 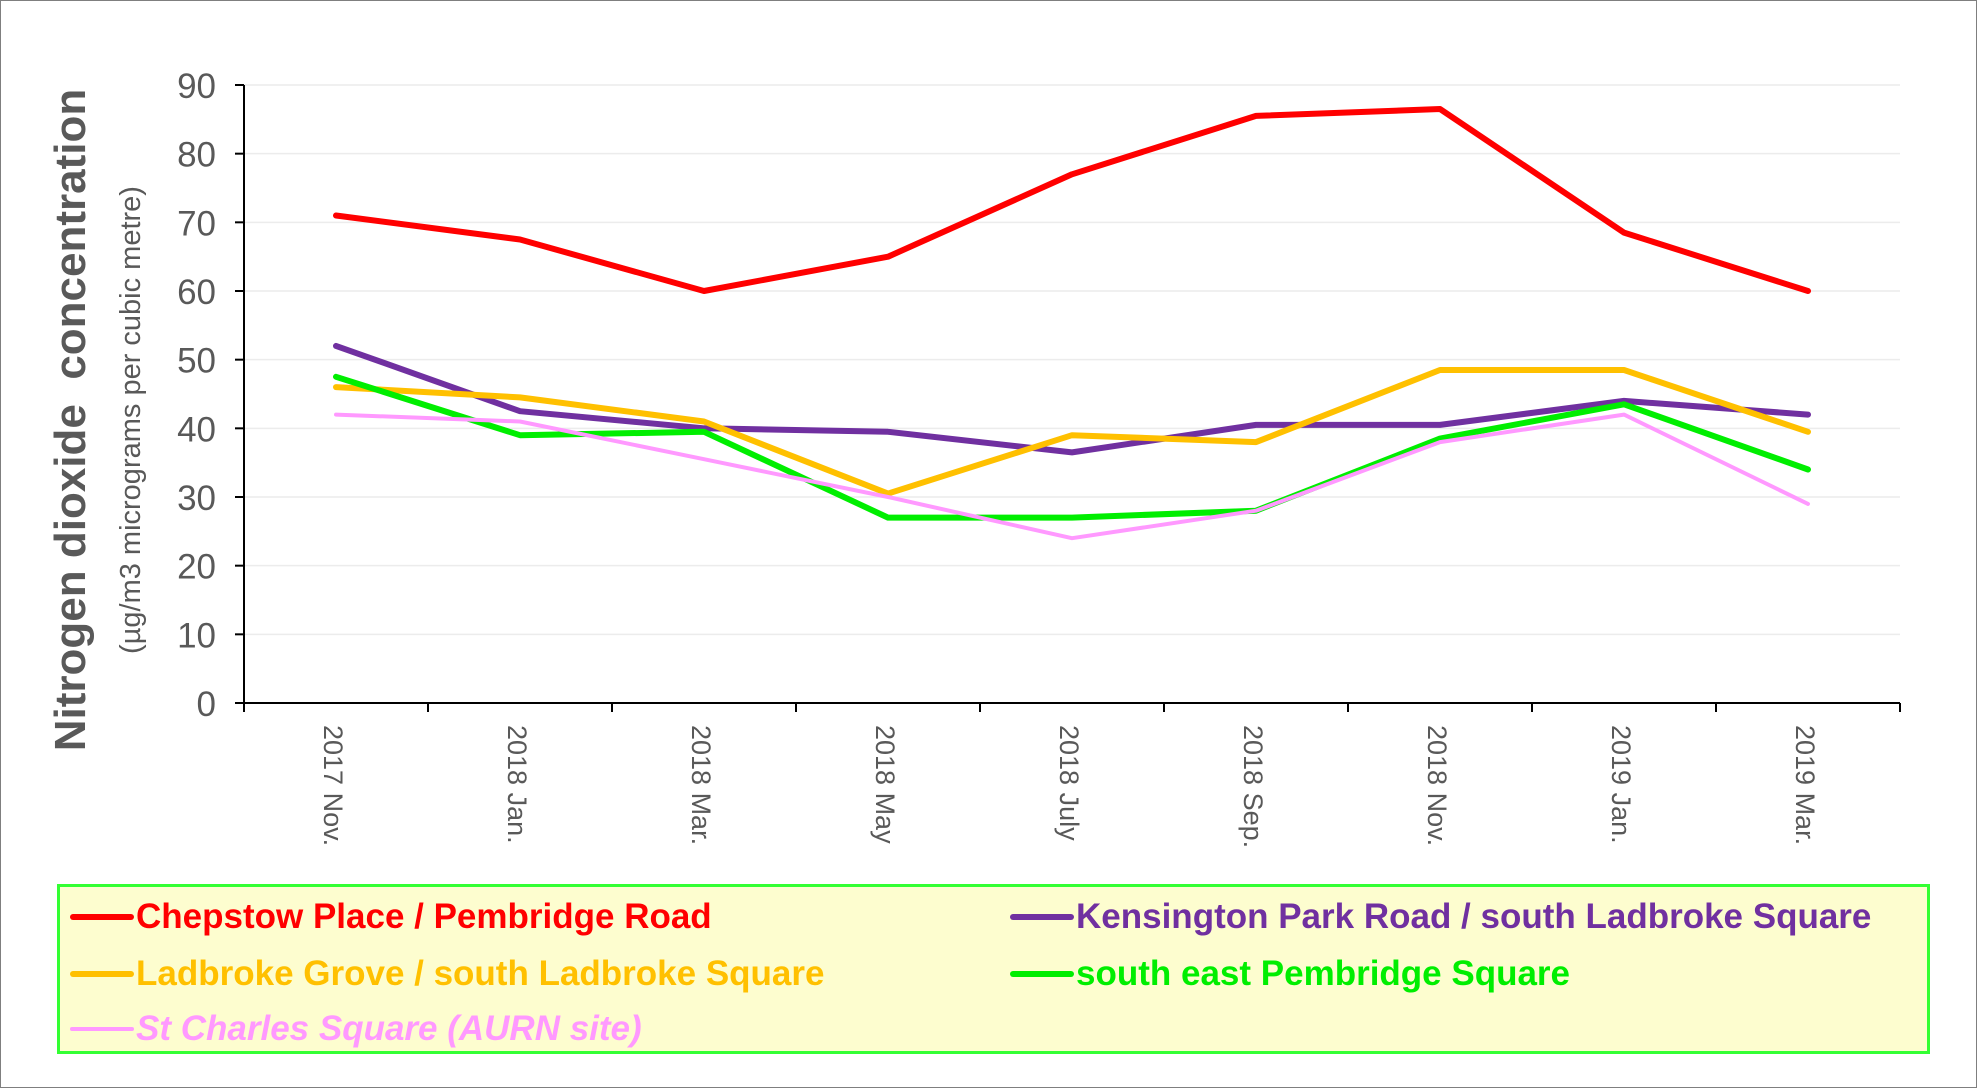 I want to click on y-tick-label: 20, so click(x=196, y=567).